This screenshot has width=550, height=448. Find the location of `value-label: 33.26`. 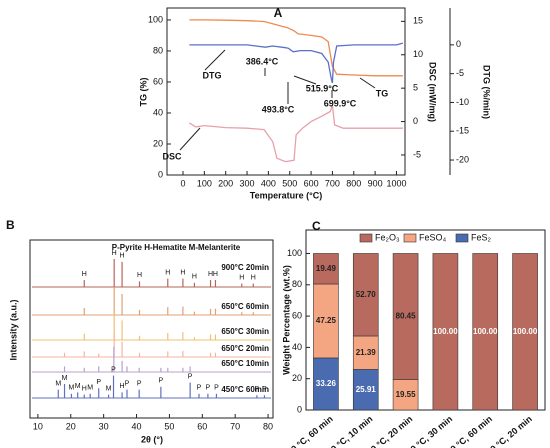

value-label: 33.26 is located at coordinates (326, 383).